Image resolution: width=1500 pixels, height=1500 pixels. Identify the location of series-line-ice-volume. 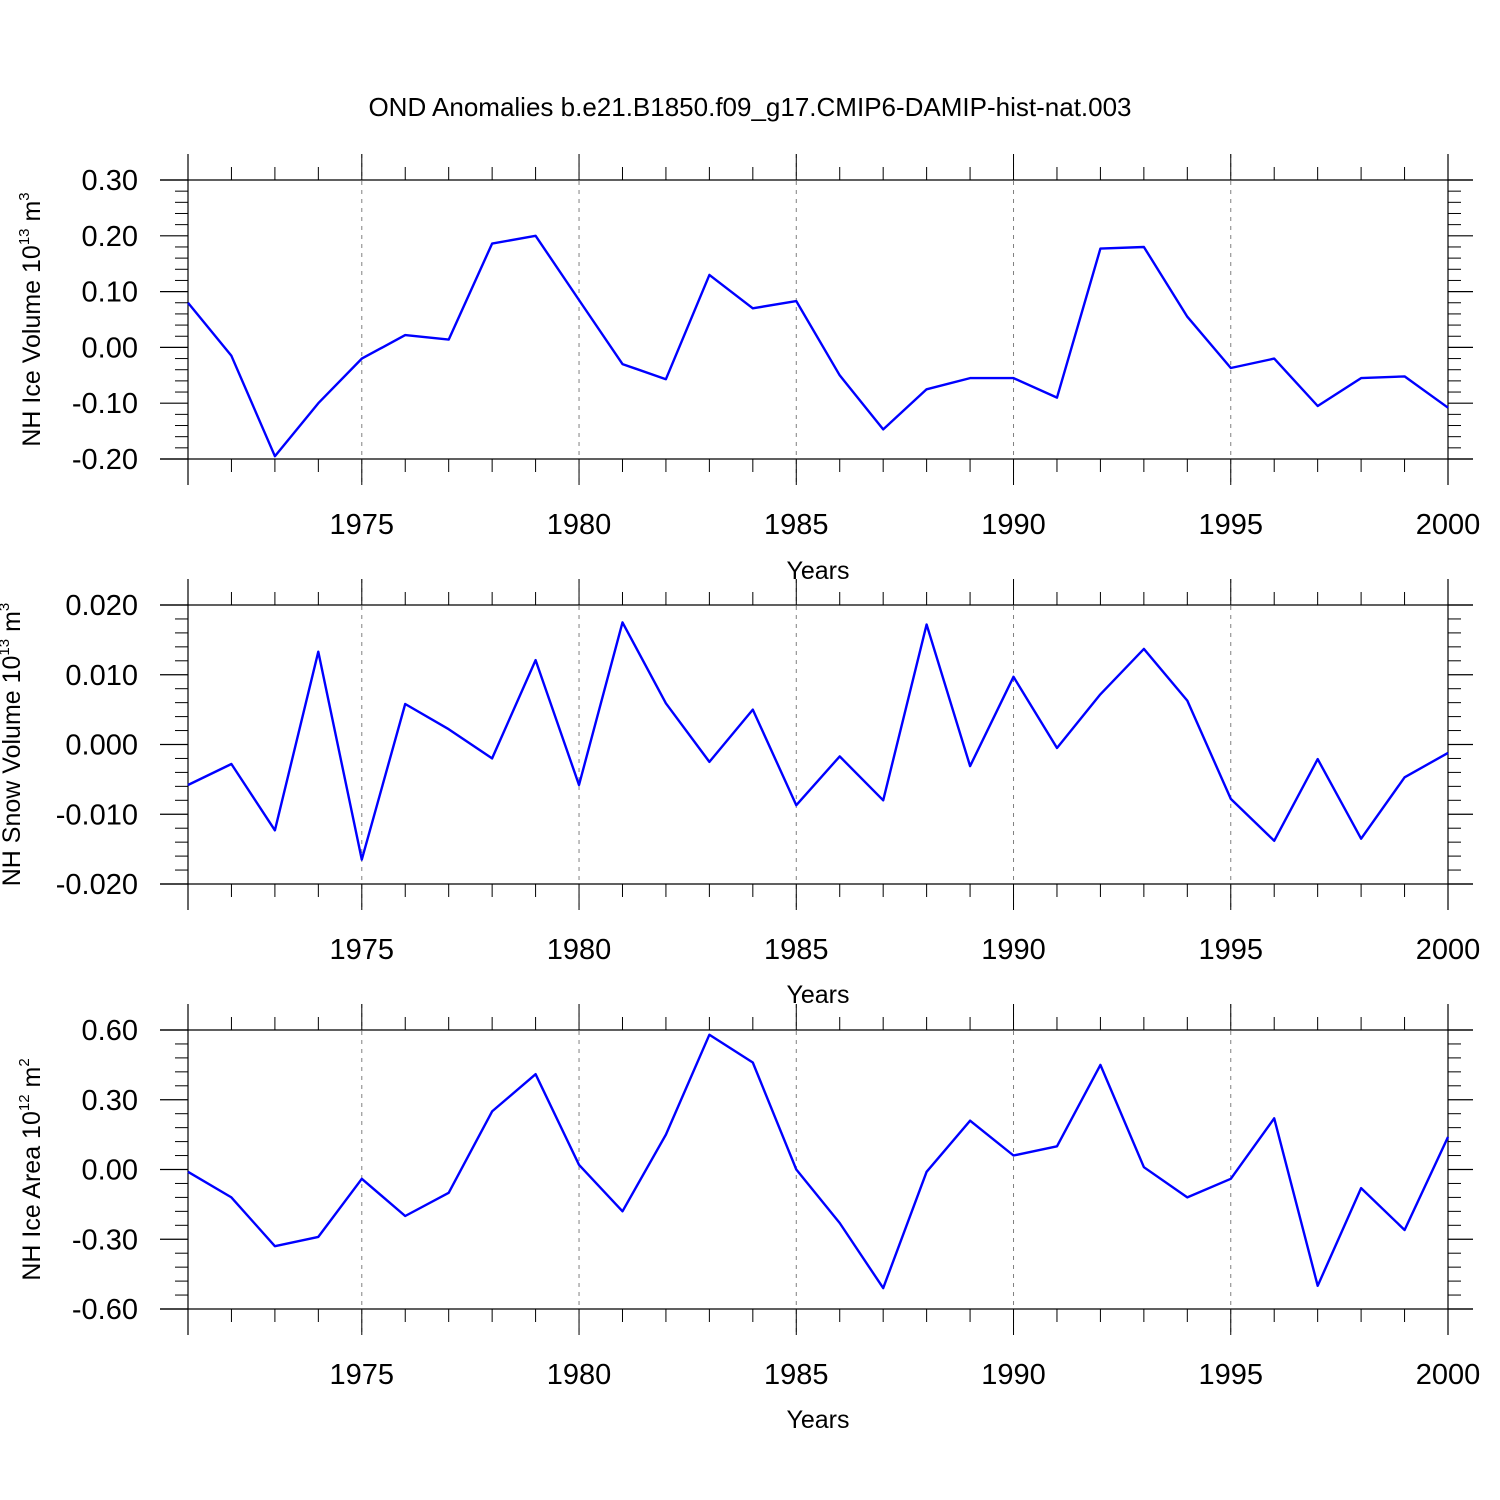
(818, 346).